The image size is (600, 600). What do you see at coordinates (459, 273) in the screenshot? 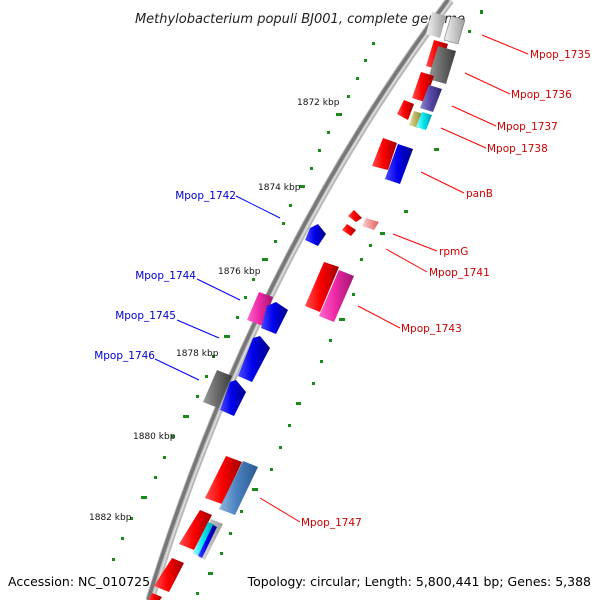
I see `gene-label-mpop-1741: Mpop_1741` at bounding box center [459, 273].